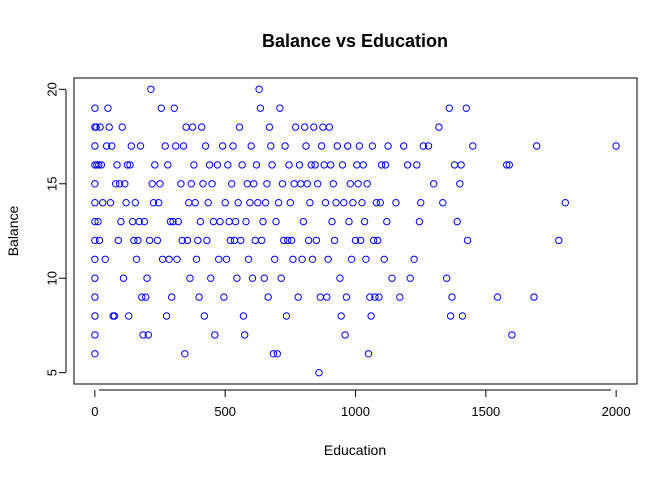 The image size is (672, 480). Describe the element at coordinates (52, 278) in the screenshot. I see `y-tick-label: 10` at that location.